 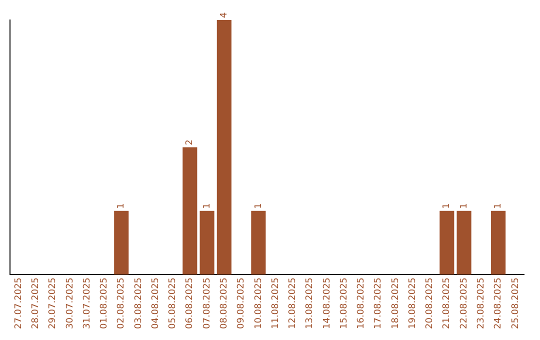 What do you see at coordinates (515, 303) in the screenshot?
I see `x-tick-label: 25.08.2025` at bounding box center [515, 303].